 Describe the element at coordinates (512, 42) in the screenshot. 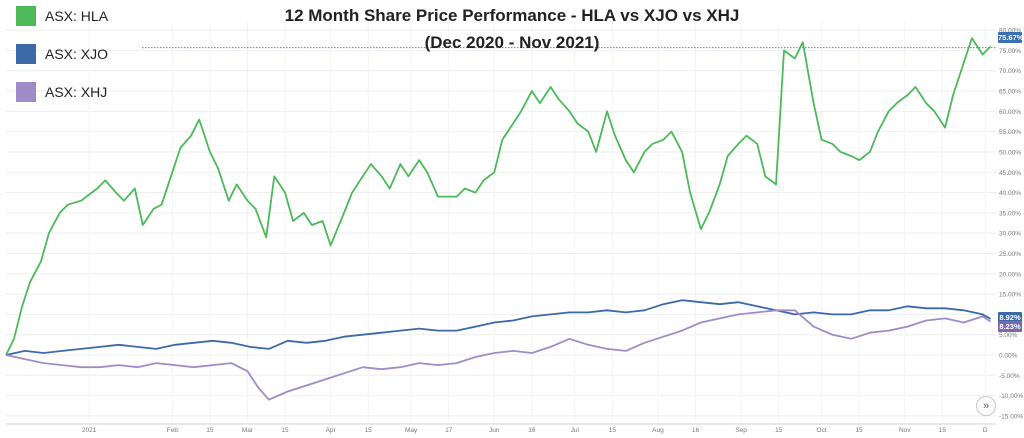

I see `chart-subtitle: (Dec 2020 - Nov 2021)` at that location.